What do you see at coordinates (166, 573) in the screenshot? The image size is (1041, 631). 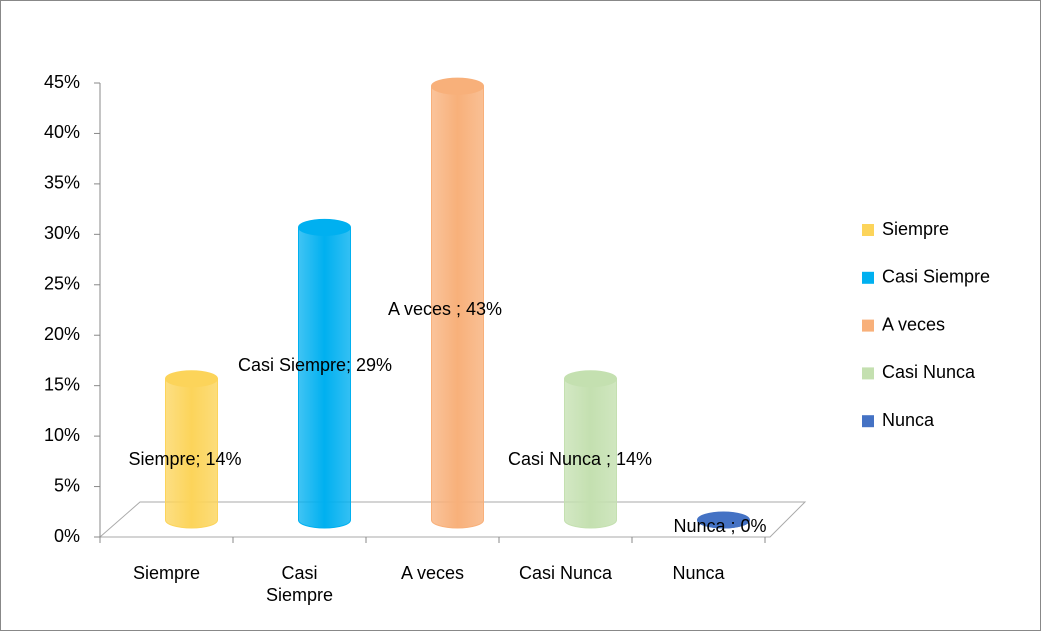 I see `x-tick-label: Siempre` at bounding box center [166, 573].